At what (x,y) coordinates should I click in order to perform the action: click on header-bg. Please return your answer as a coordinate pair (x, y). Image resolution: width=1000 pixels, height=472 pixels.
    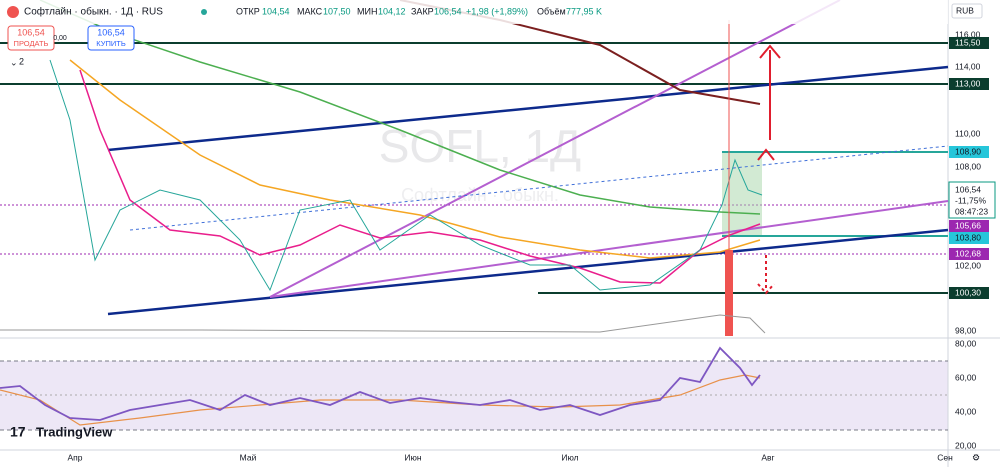
    Looking at the image, I should click on (474, 12).